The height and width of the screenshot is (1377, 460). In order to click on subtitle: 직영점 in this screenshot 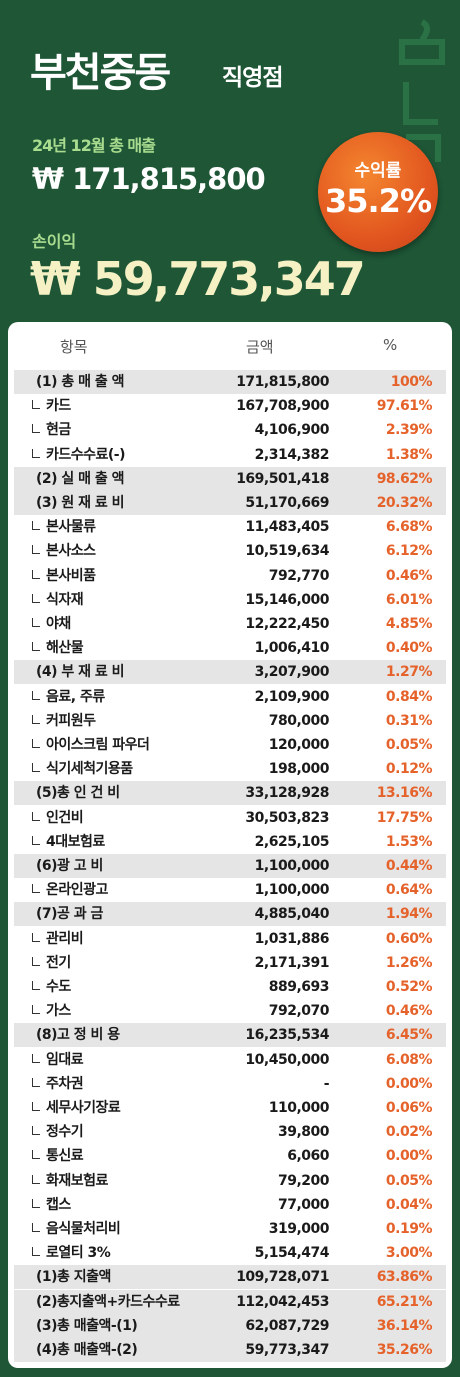, I will do `click(252, 78)`.